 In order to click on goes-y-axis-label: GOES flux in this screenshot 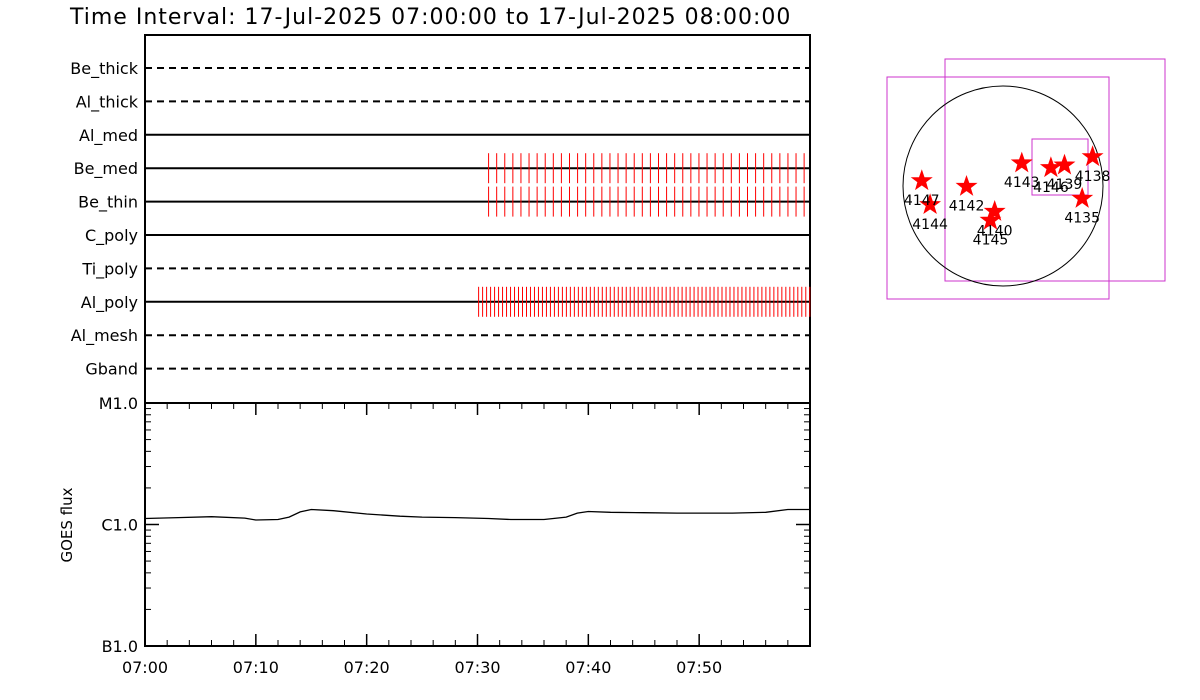, I will do `click(67, 524)`.